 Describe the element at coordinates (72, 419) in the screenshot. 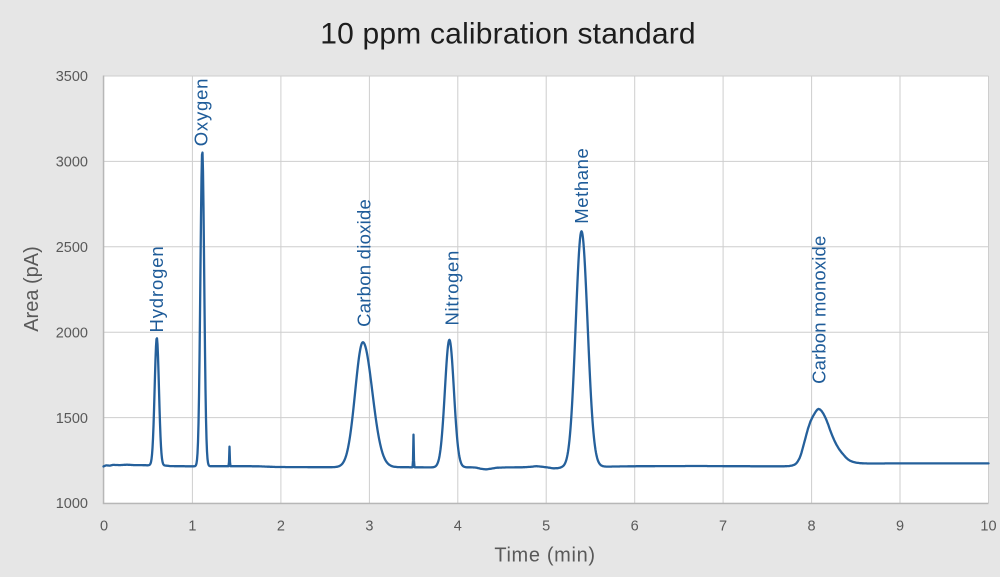

I see `svg-text: 1500` at that location.